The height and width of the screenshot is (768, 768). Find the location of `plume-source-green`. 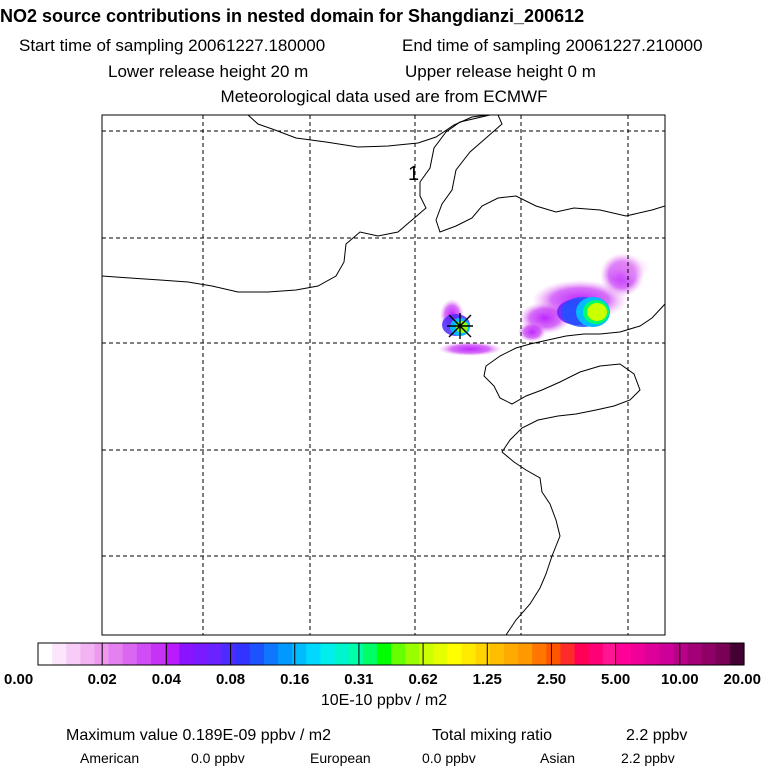

plume-source-green is located at coordinates (462, 327).